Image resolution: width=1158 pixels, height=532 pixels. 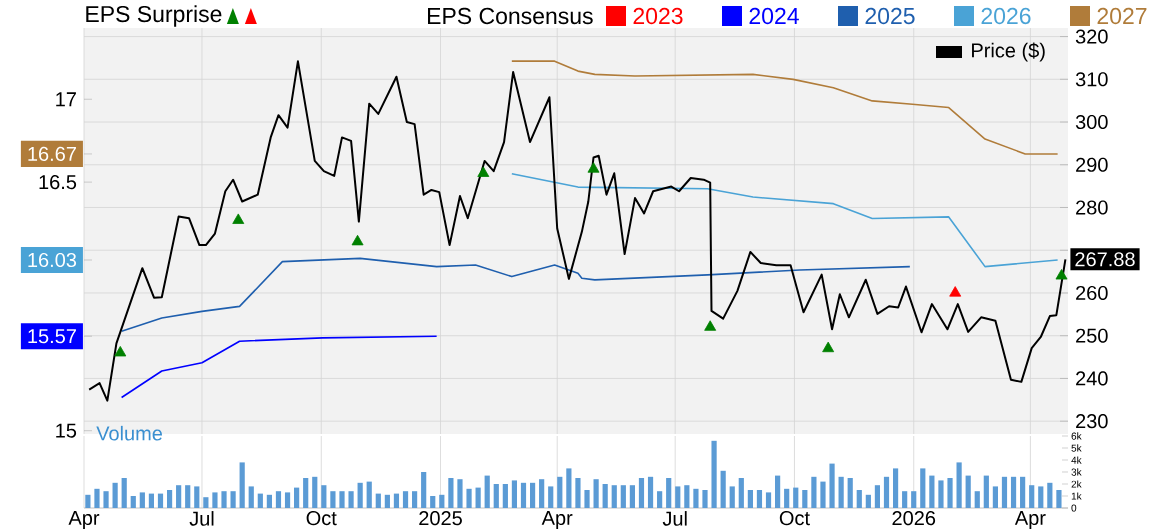 I want to click on y2-tick-label: 260, so click(x=1092, y=293).